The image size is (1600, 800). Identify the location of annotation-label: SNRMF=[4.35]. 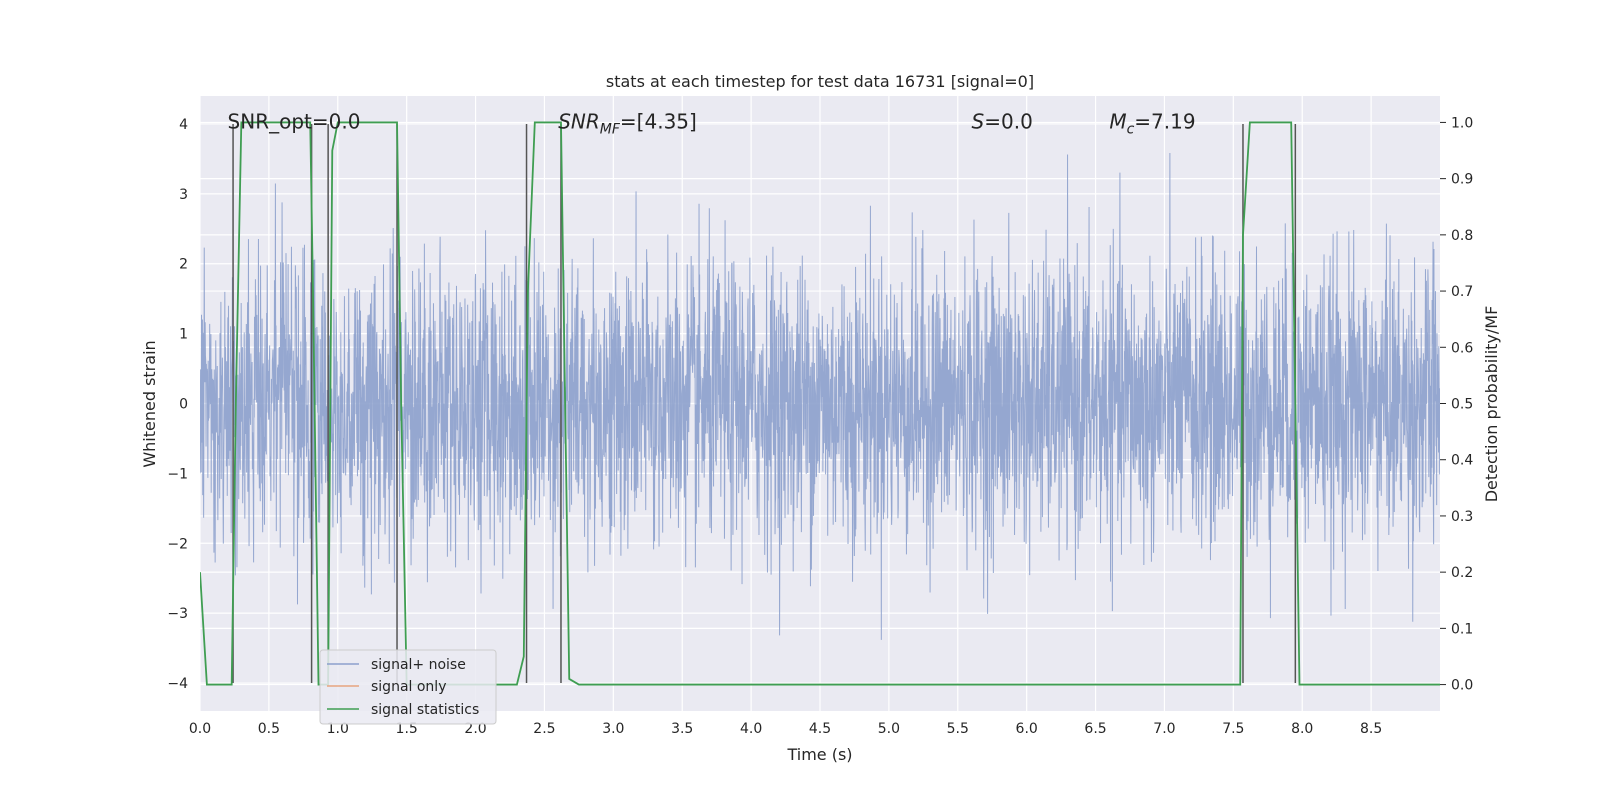
(627, 123).